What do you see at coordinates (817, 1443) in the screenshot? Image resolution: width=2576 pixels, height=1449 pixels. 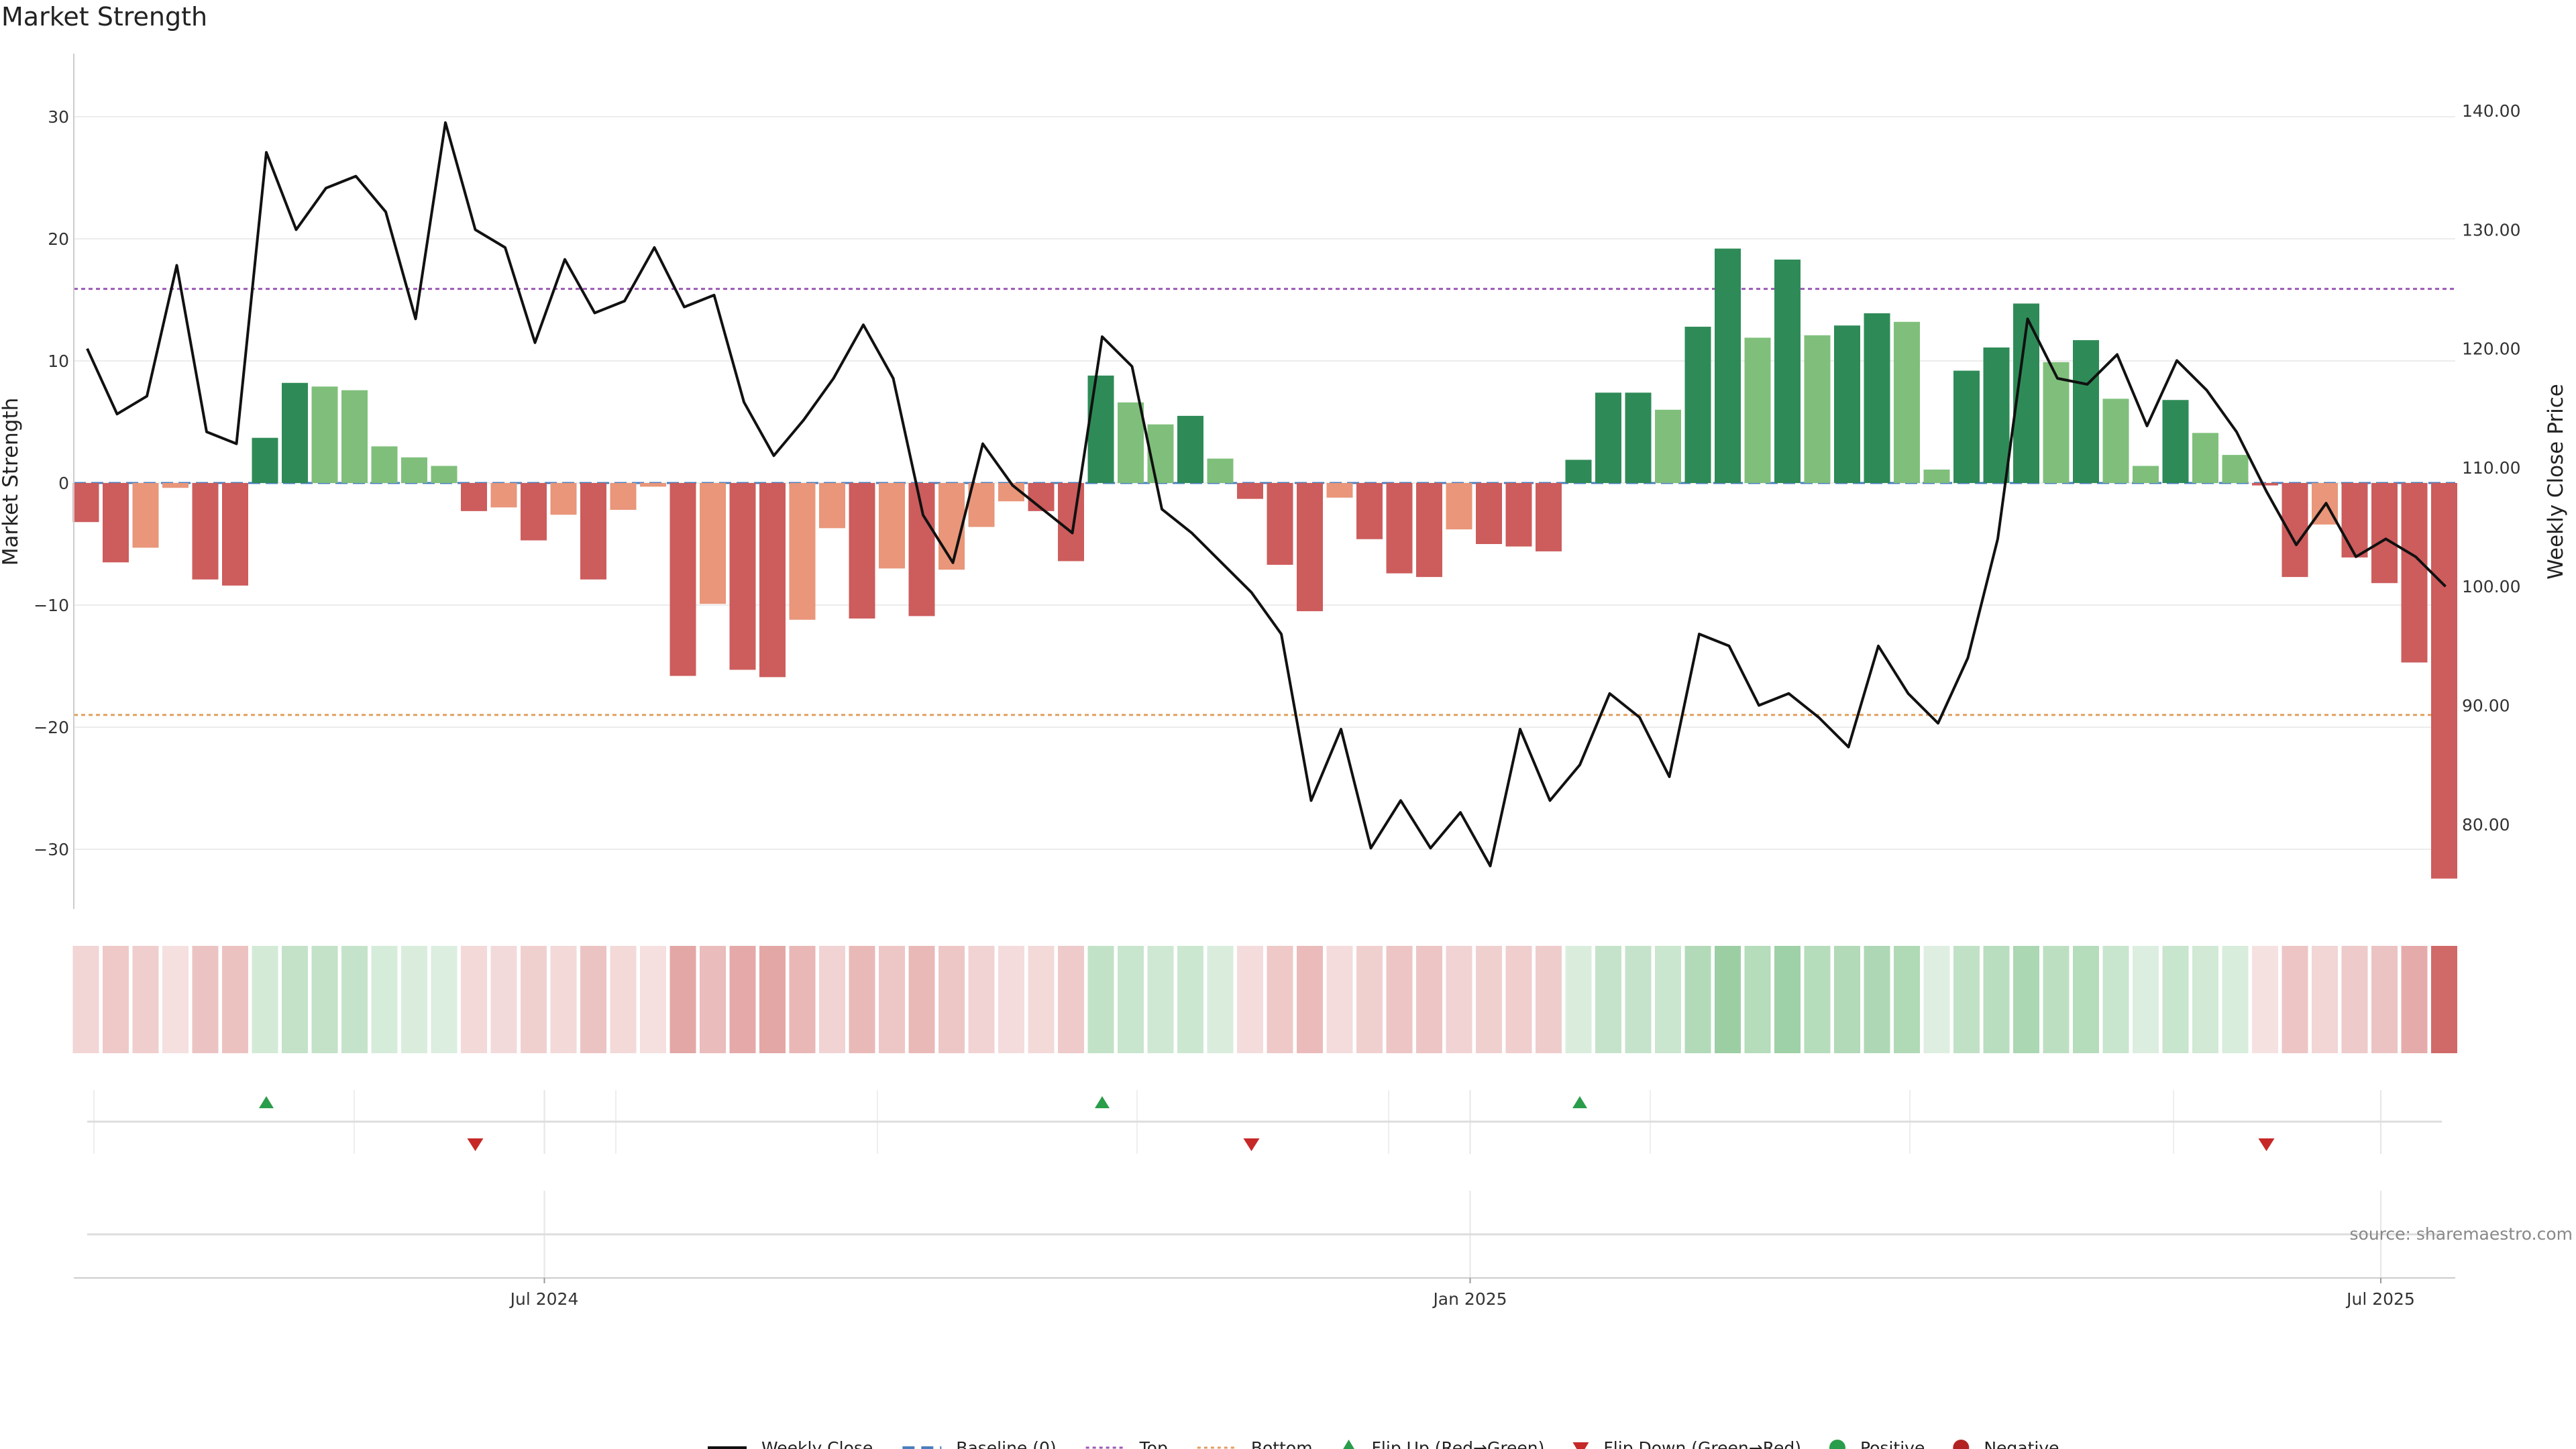 I see `legend-label-weekly-close: Weekly Close` at bounding box center [817, 1443].